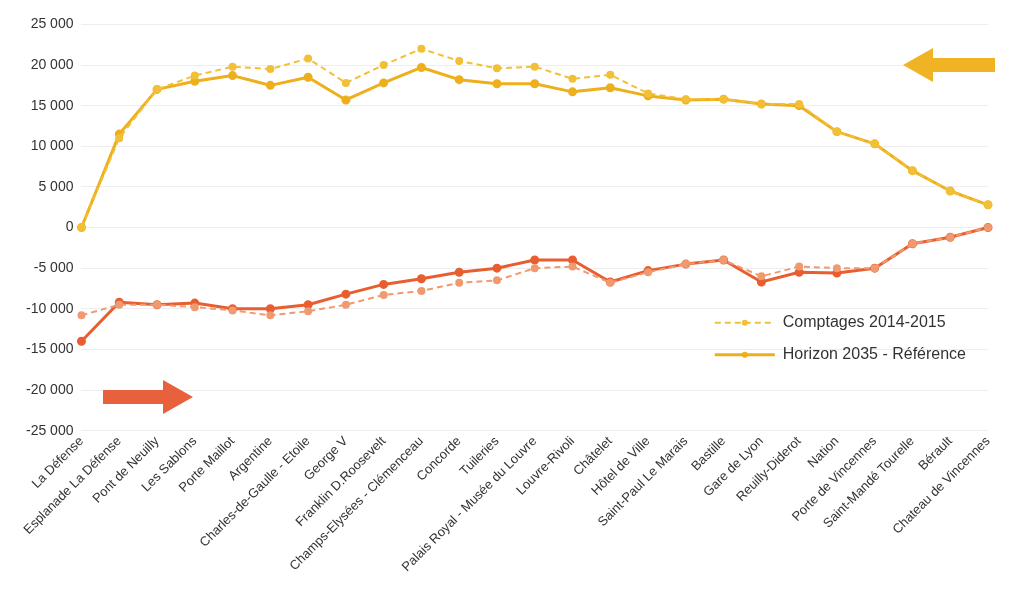 This screenshot has height=591, width=1015. Describe the element at coordinates (50, 429) in the screenshot. I see `y-tick-label: -25 000` at that location.